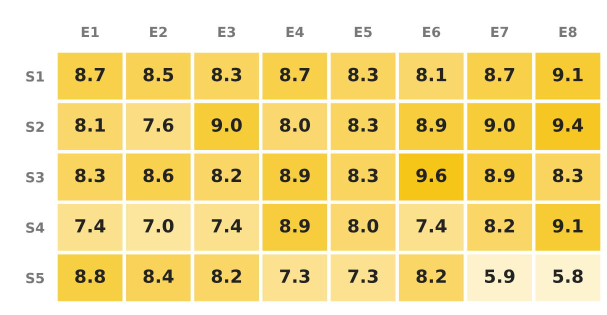 The image size is (607, 315). What do you see at coordinates (499, 276) in the screenshot?
I see `data-label: 5.9` at bounding box center [499, 276].